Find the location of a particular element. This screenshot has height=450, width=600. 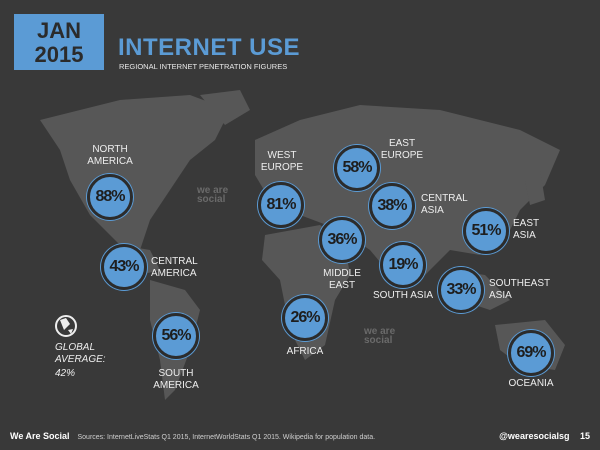

global-value: 42% is located at coordinates (65, 373).